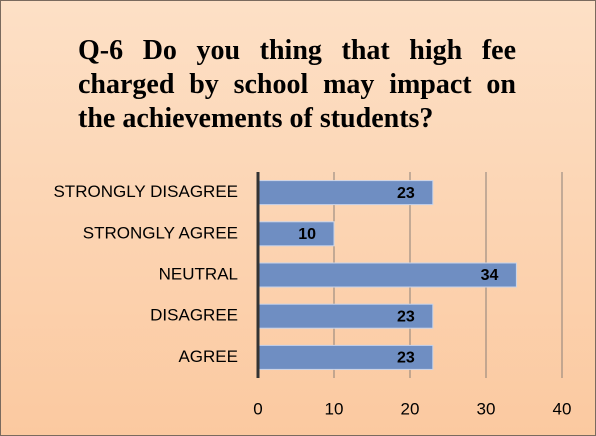  Describe the element at coordinates (257, 408) in the screenshot. I see `x-tick-label: 0` at that location.